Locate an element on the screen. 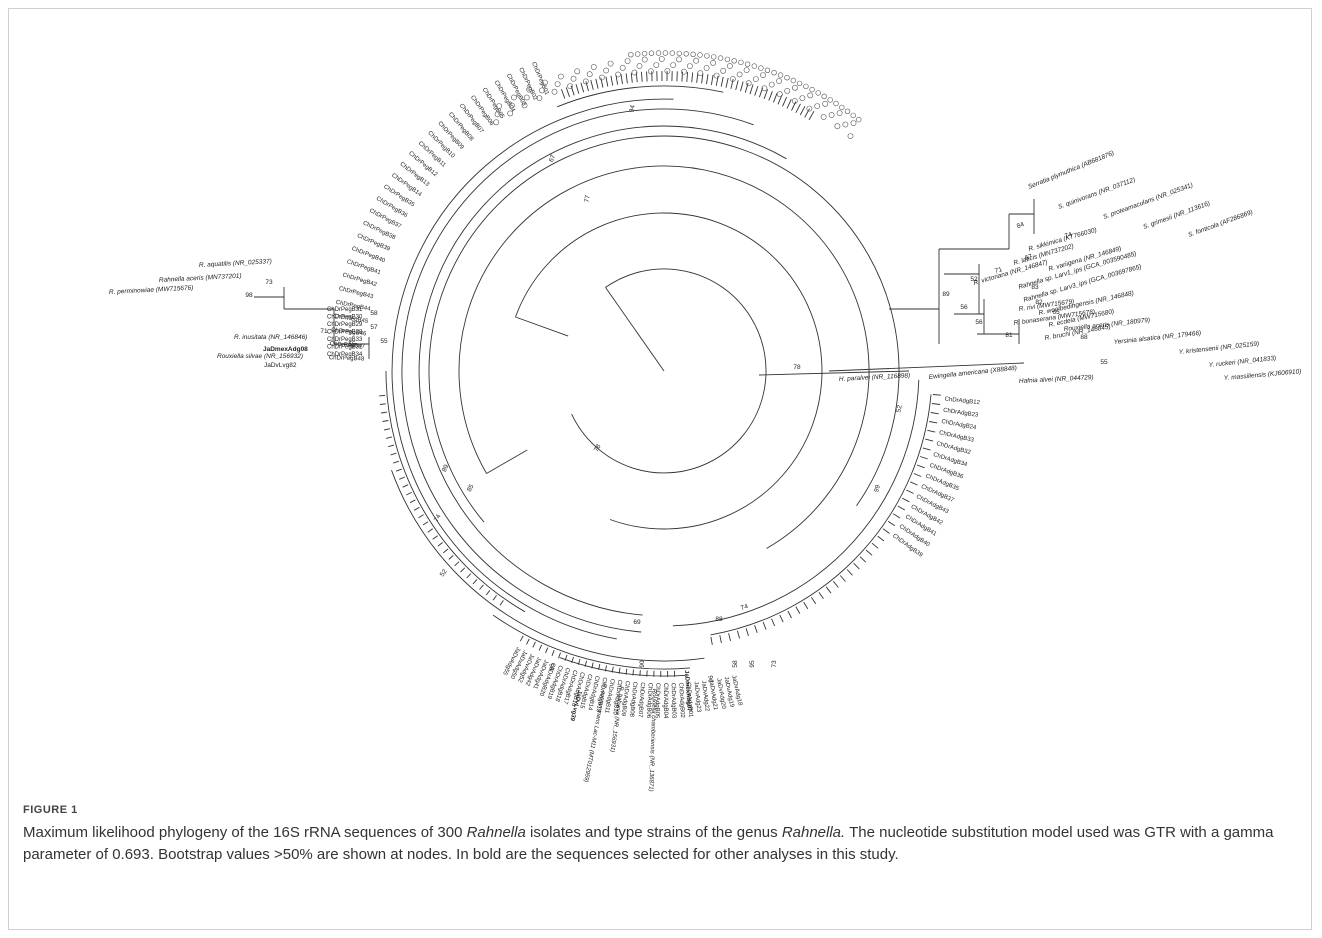 The height and width of the screenshot is (938, 1322). isolate-label: ChDrPegB34 is located at coordinates (345, 355).